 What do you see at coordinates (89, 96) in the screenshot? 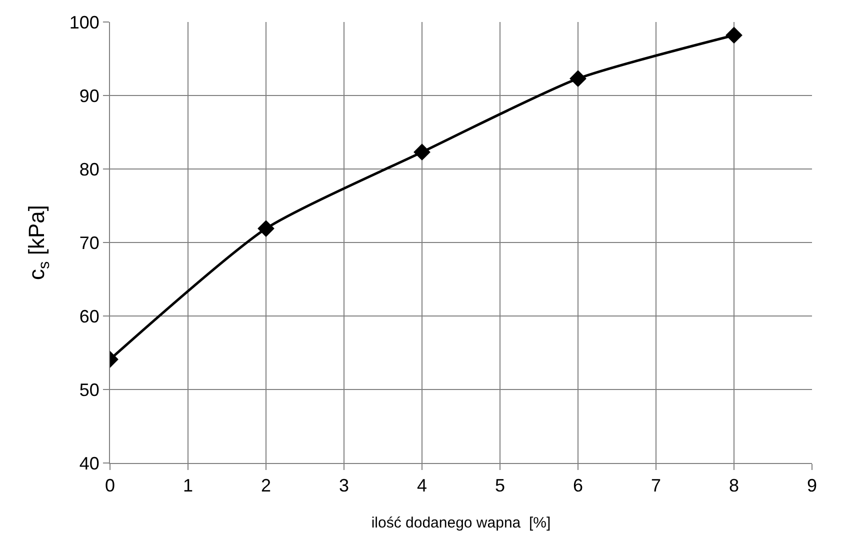
I see `y-tick-label: 90` at bounding box center [89, 96].